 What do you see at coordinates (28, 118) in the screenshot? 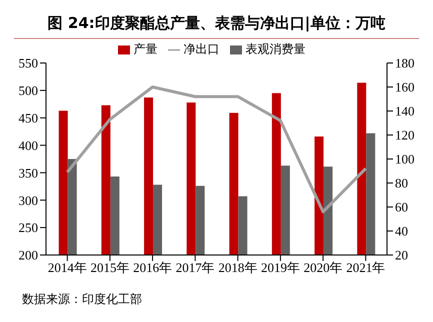
I see `y-tick-label: 450` at bounding box center [28, 118].